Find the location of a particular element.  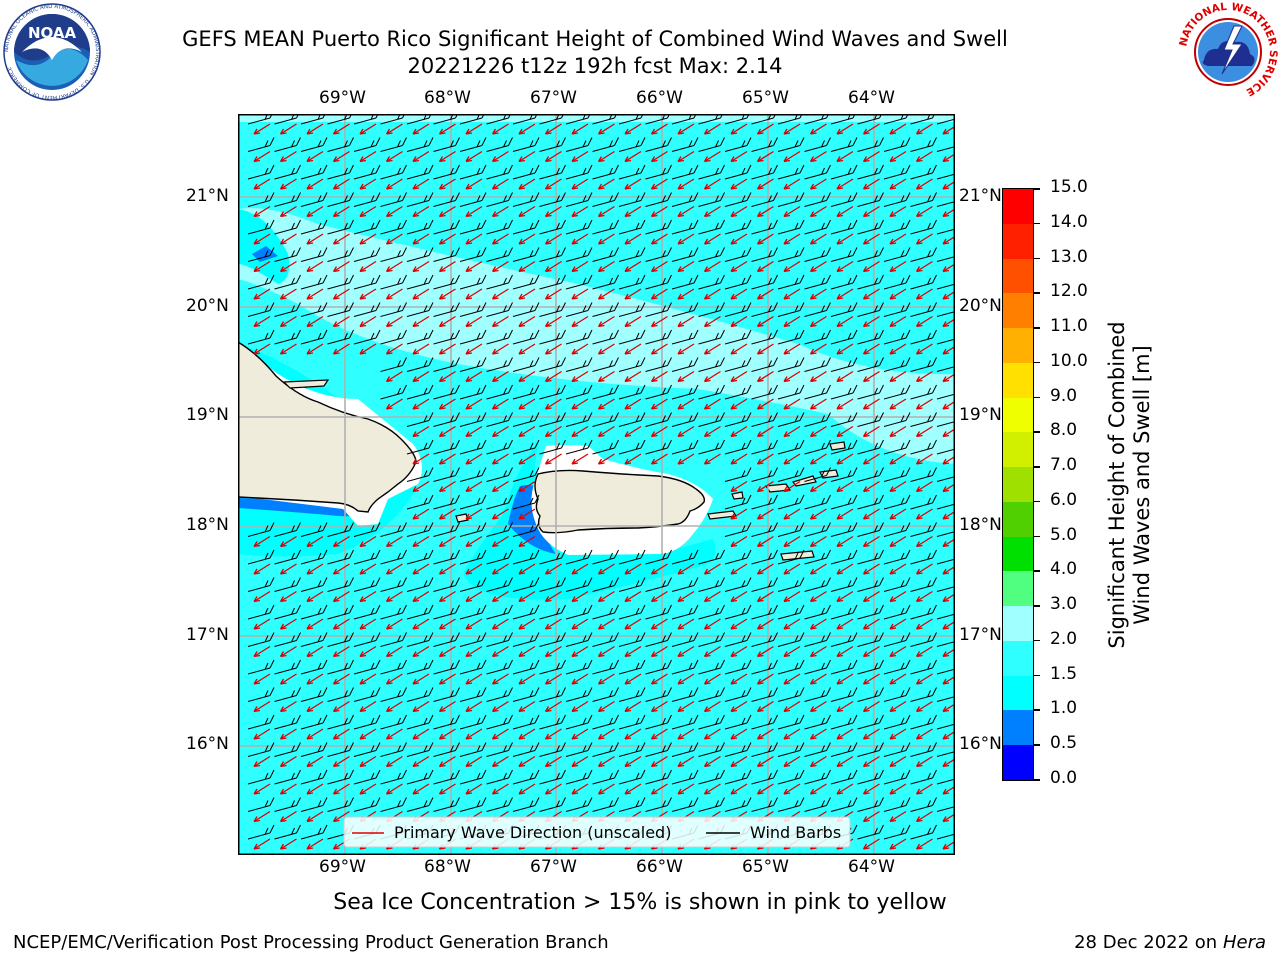

footer-date: 28 Dec 2022 on Hera is located at coordinates (1170, 942).